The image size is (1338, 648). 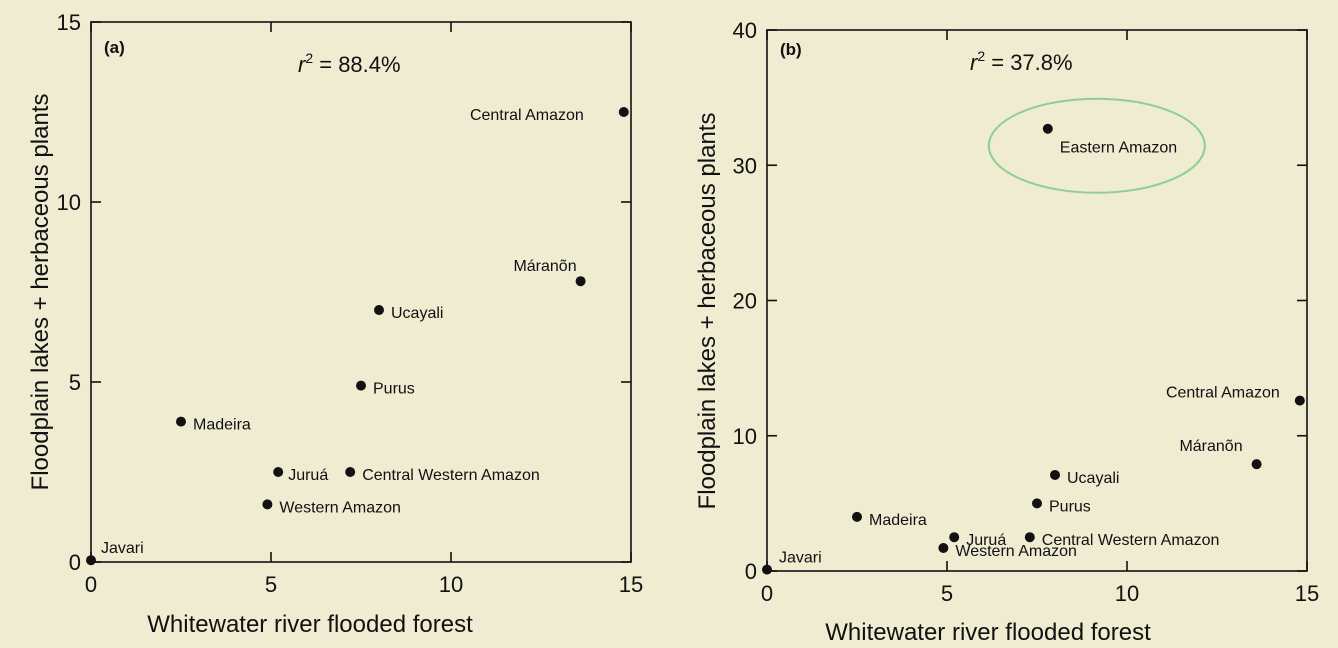 What do you see at coordinates (1118, 148) in the screenshot?
I see `point-label-eastern-amazon: Eastern Amazon` at bounding box center [1118, 148].